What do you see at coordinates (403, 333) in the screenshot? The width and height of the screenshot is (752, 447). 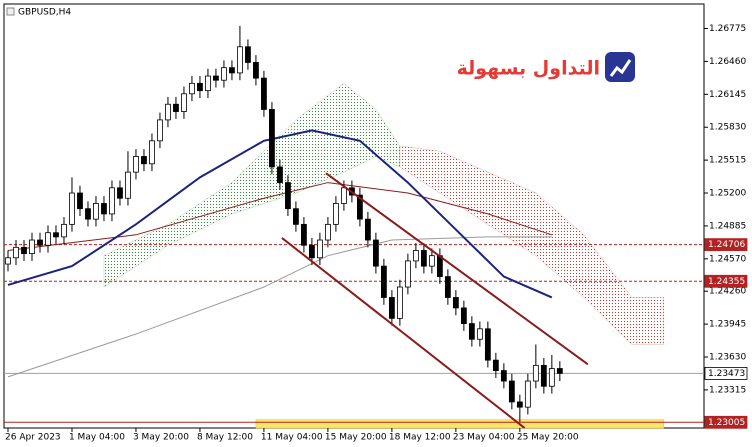 I see `channel-line` at bounding box center [403, 333].